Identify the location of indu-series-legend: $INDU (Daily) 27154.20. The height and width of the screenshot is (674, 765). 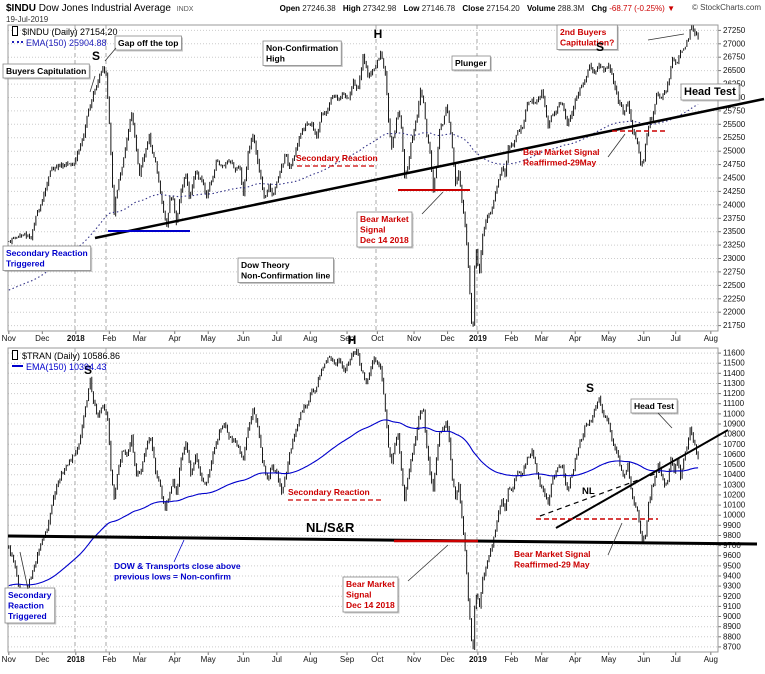
(70, 32).